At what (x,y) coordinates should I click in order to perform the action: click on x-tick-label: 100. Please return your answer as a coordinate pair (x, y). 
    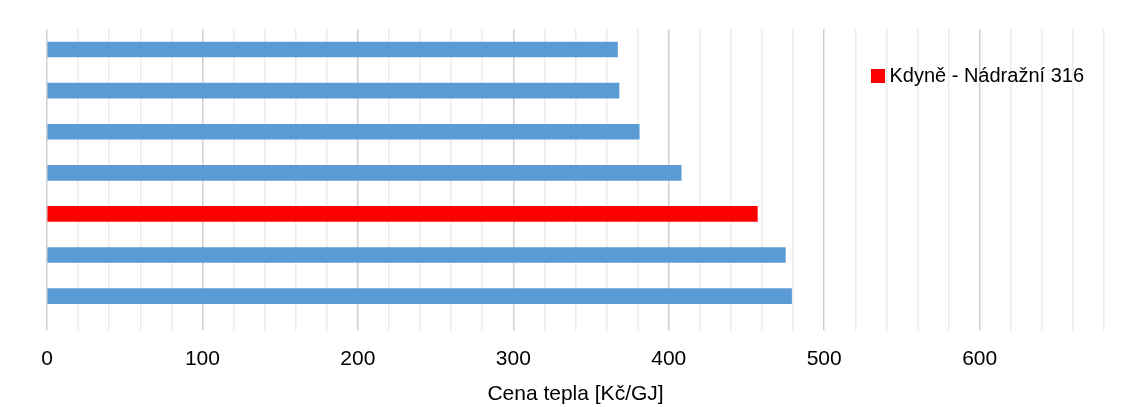
    Looking at the image, I should click on (202, 357).